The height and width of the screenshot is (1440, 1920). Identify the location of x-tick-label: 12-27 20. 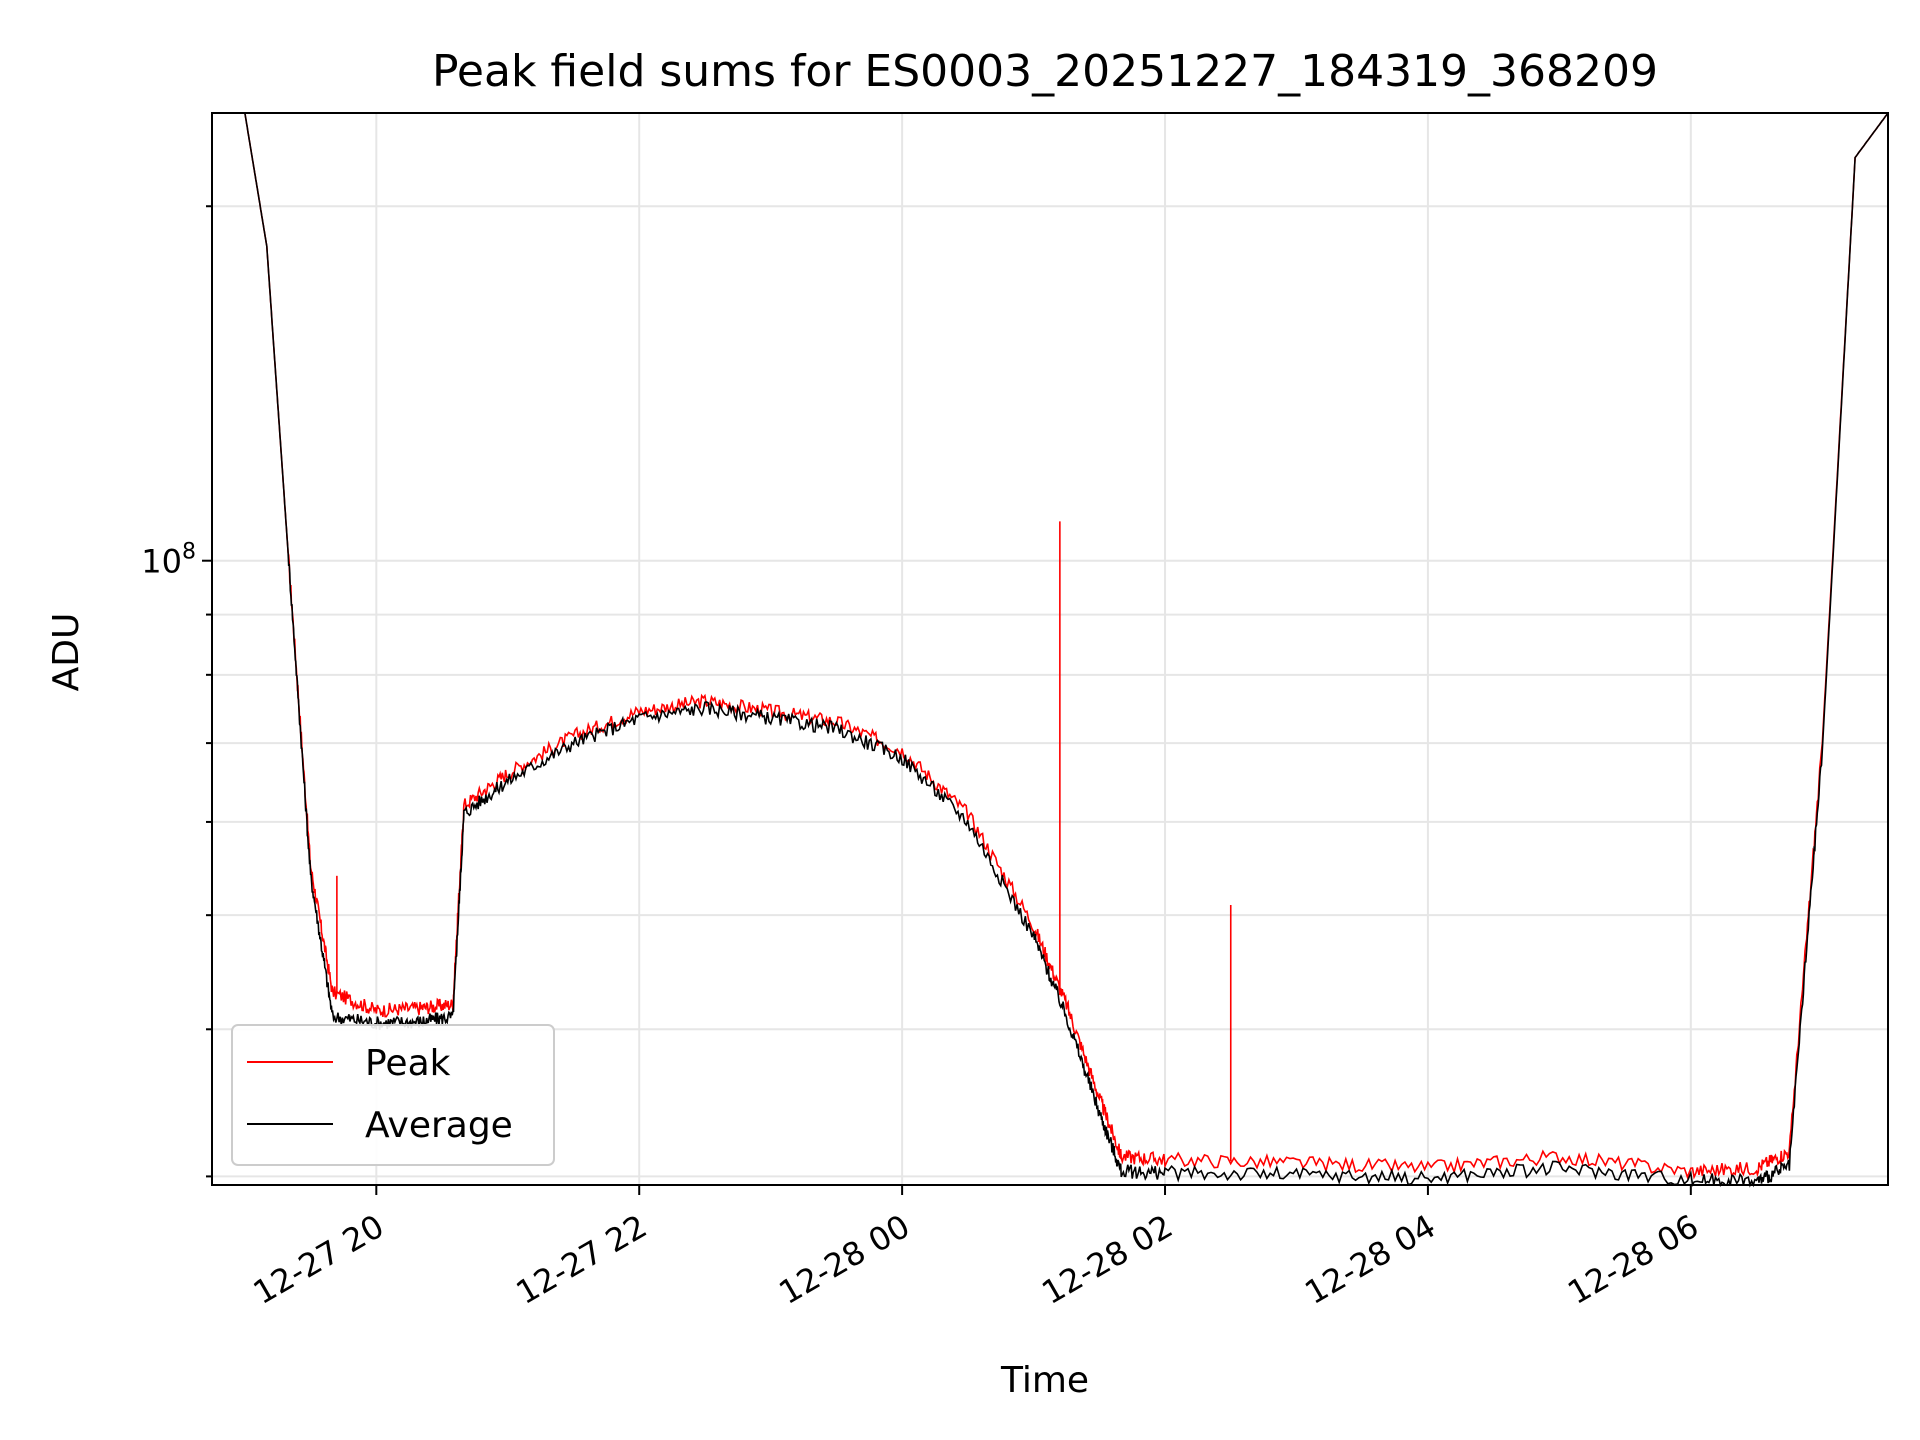
(319, 1259).